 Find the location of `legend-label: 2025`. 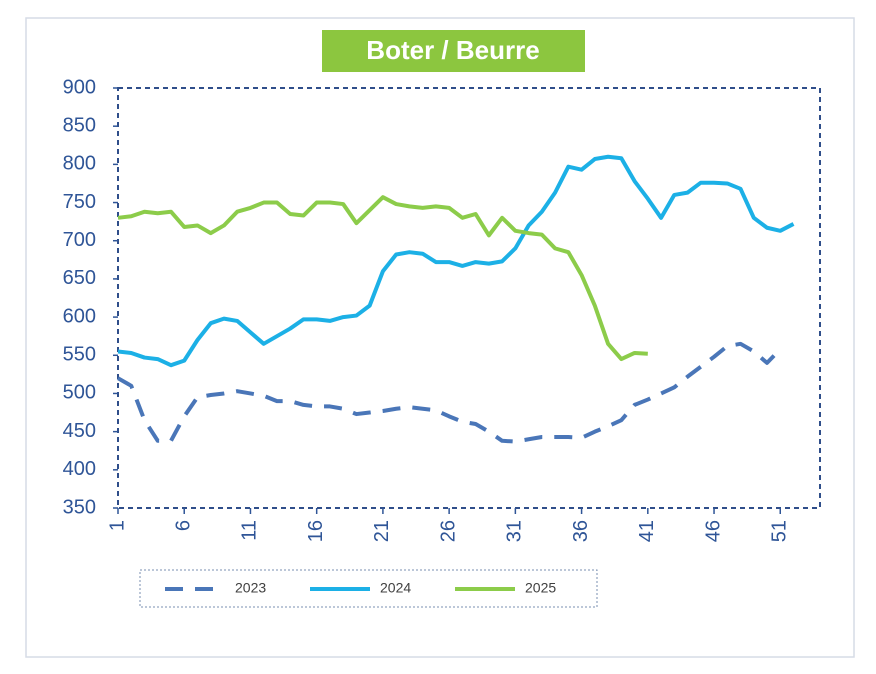

legend-label: 2025 is located at coordinates (540, 588).